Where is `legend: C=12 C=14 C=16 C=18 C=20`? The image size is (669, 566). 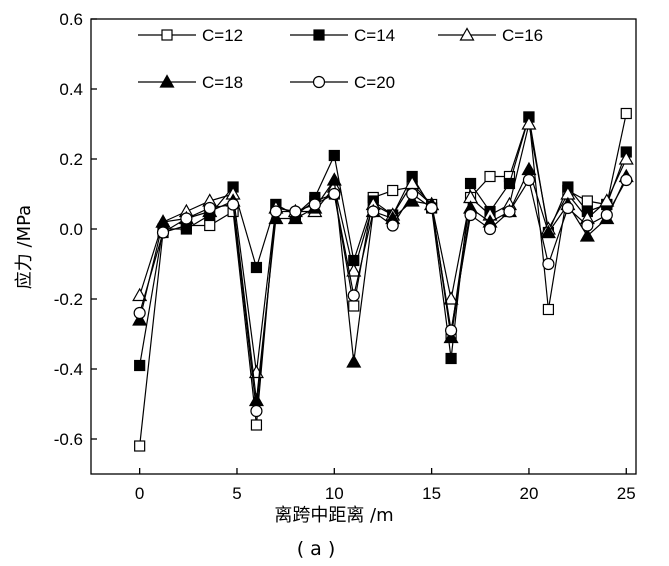
legend: C=12 C=14 C=16 C=18 C=20 is located at coordinates (346, 58).